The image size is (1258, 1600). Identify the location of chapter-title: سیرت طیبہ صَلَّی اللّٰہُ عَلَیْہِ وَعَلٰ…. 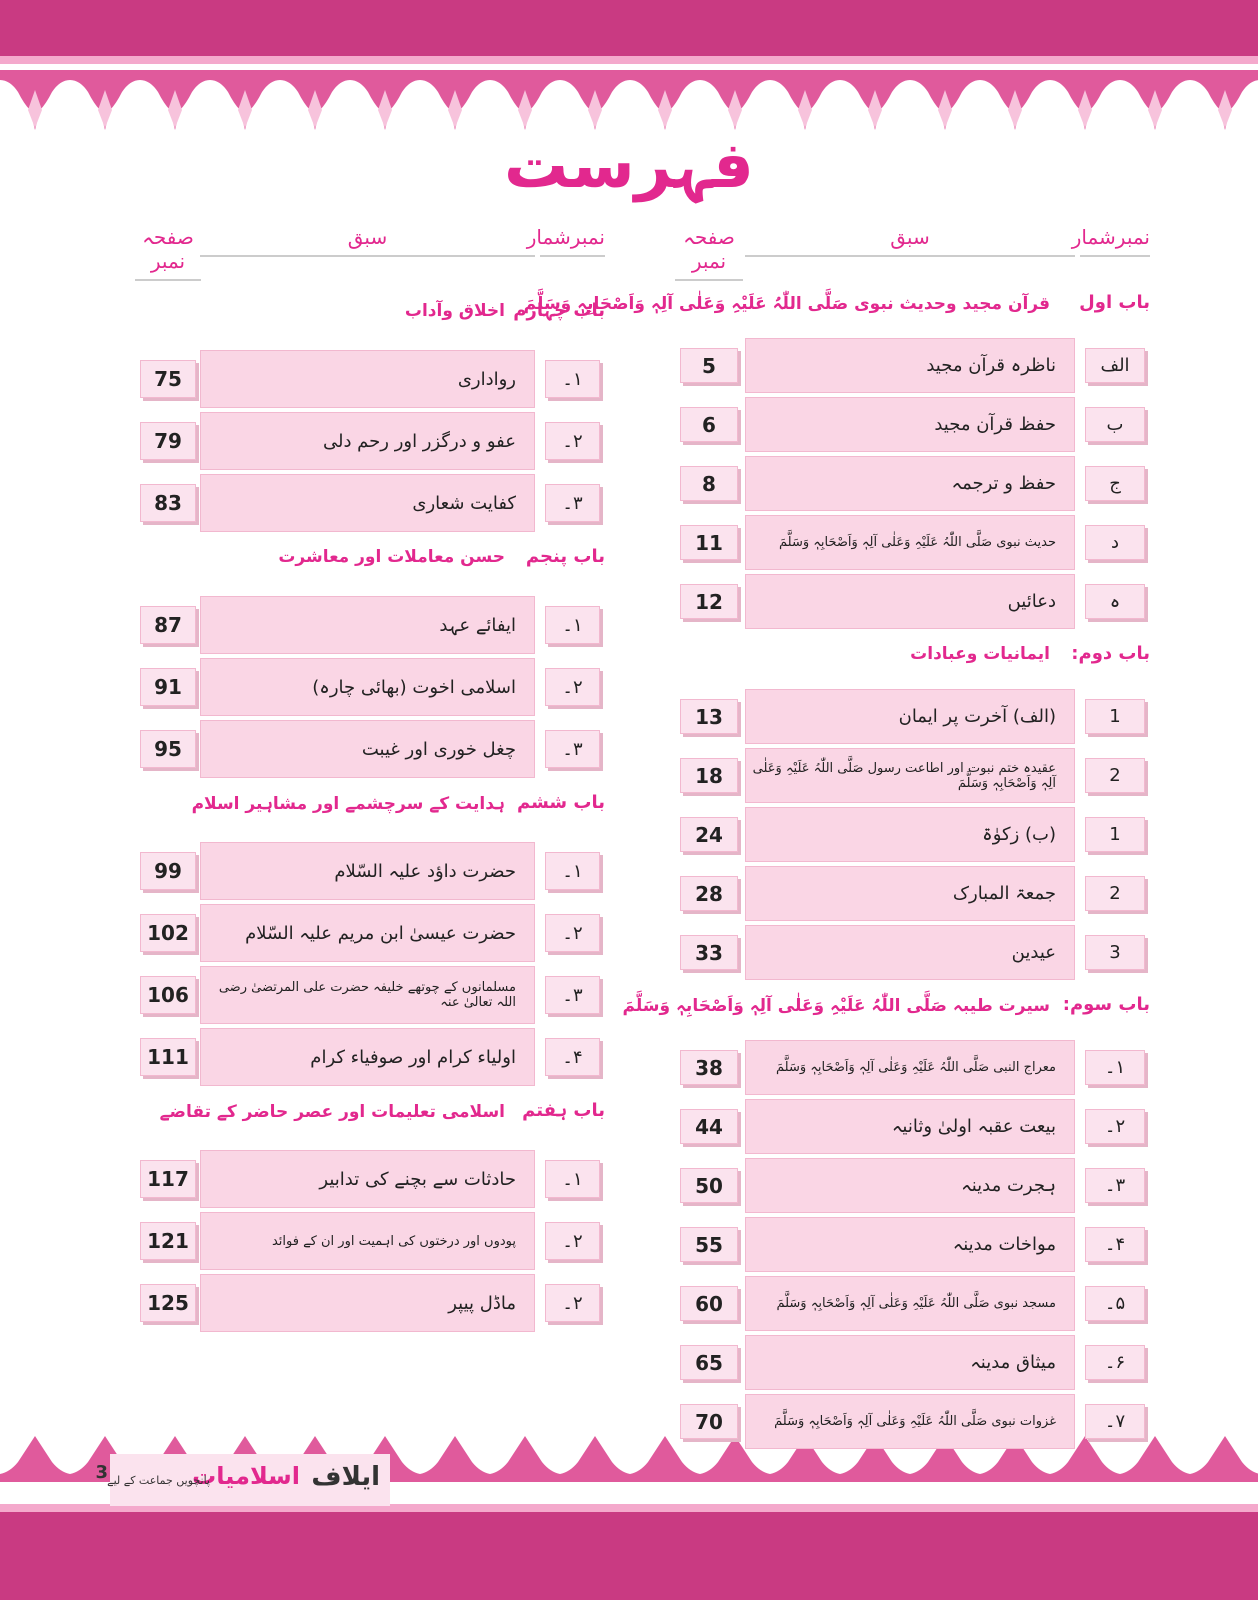
(836, 1006).